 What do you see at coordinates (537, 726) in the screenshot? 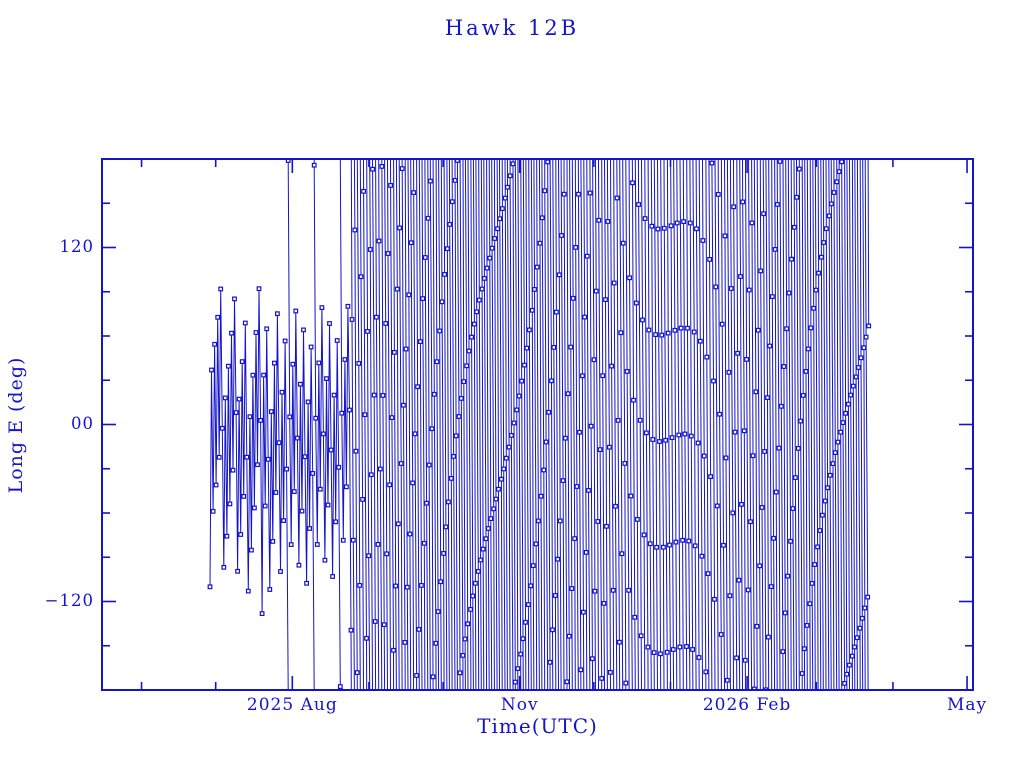
I see `x-axis-title: Time(UTC)` at bounding box center [537, 726].